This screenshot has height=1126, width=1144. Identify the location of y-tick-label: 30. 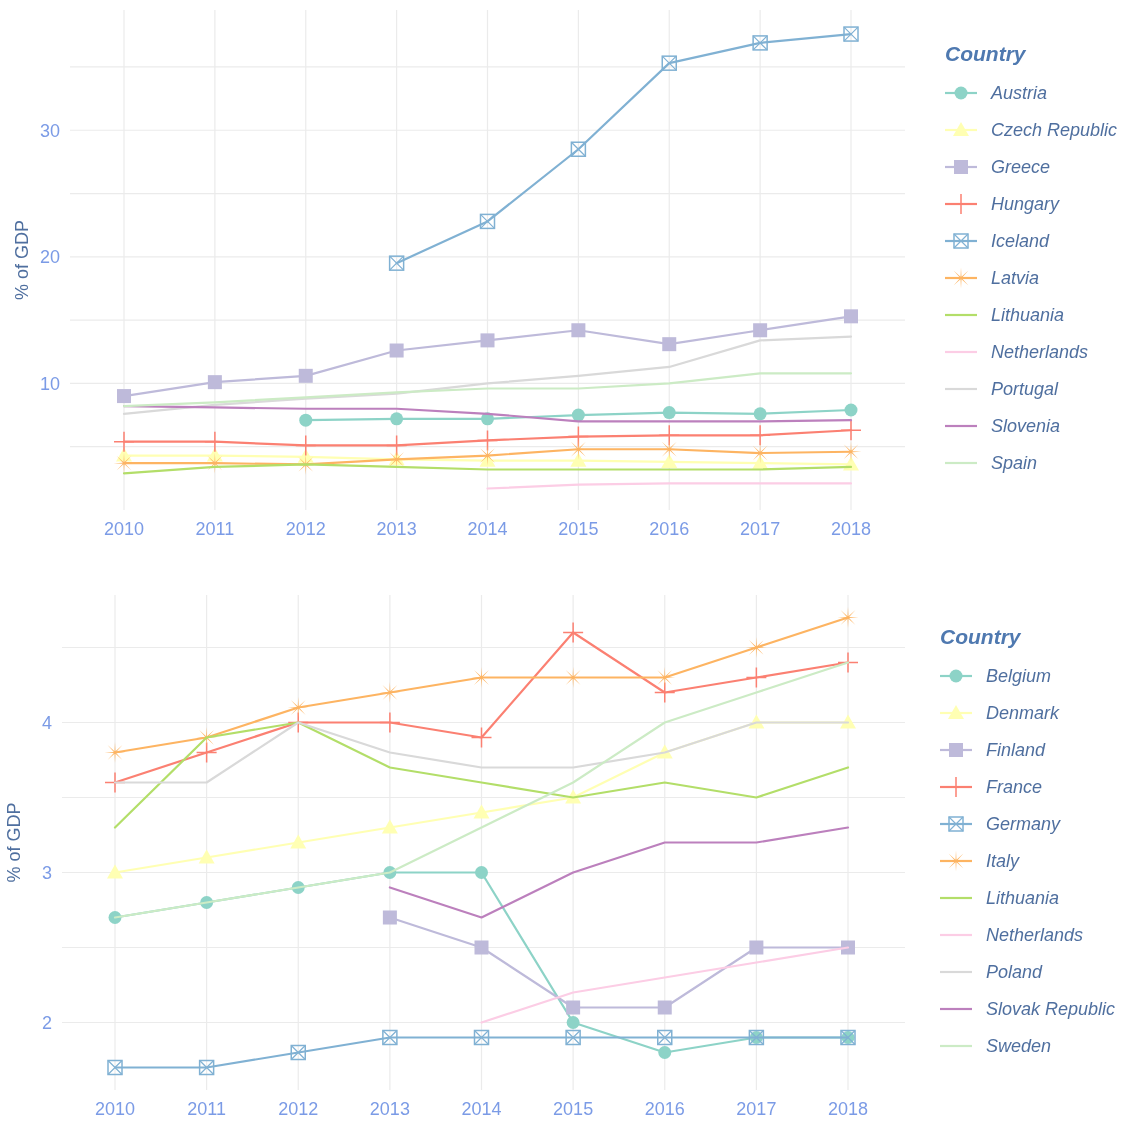
(49, 130).